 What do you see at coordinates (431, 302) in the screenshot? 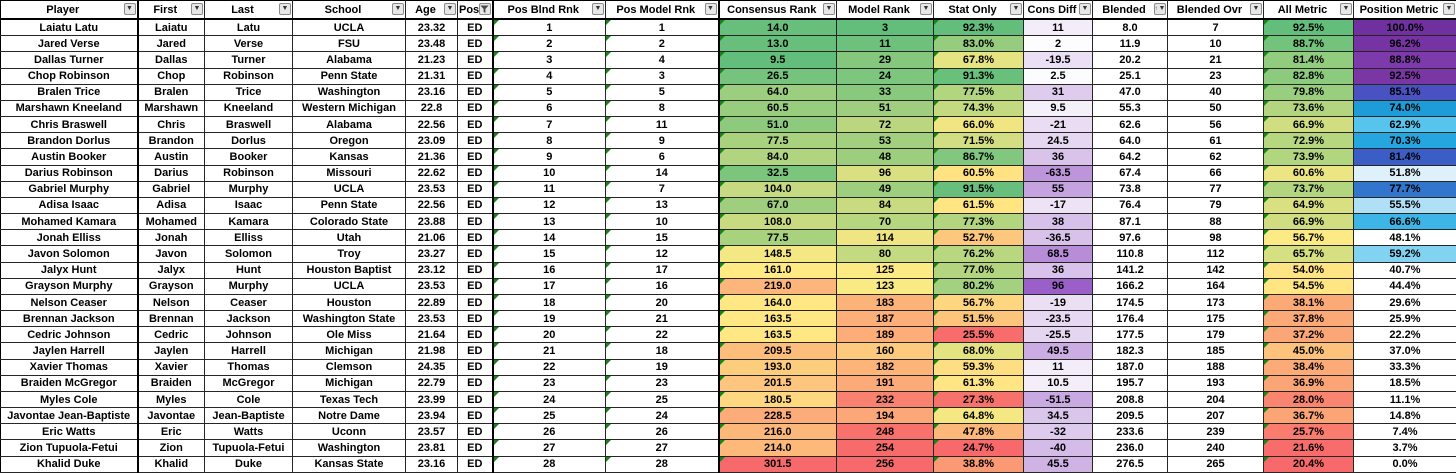
I see `cell-age: 22.89` at bounding box center [431, 302].